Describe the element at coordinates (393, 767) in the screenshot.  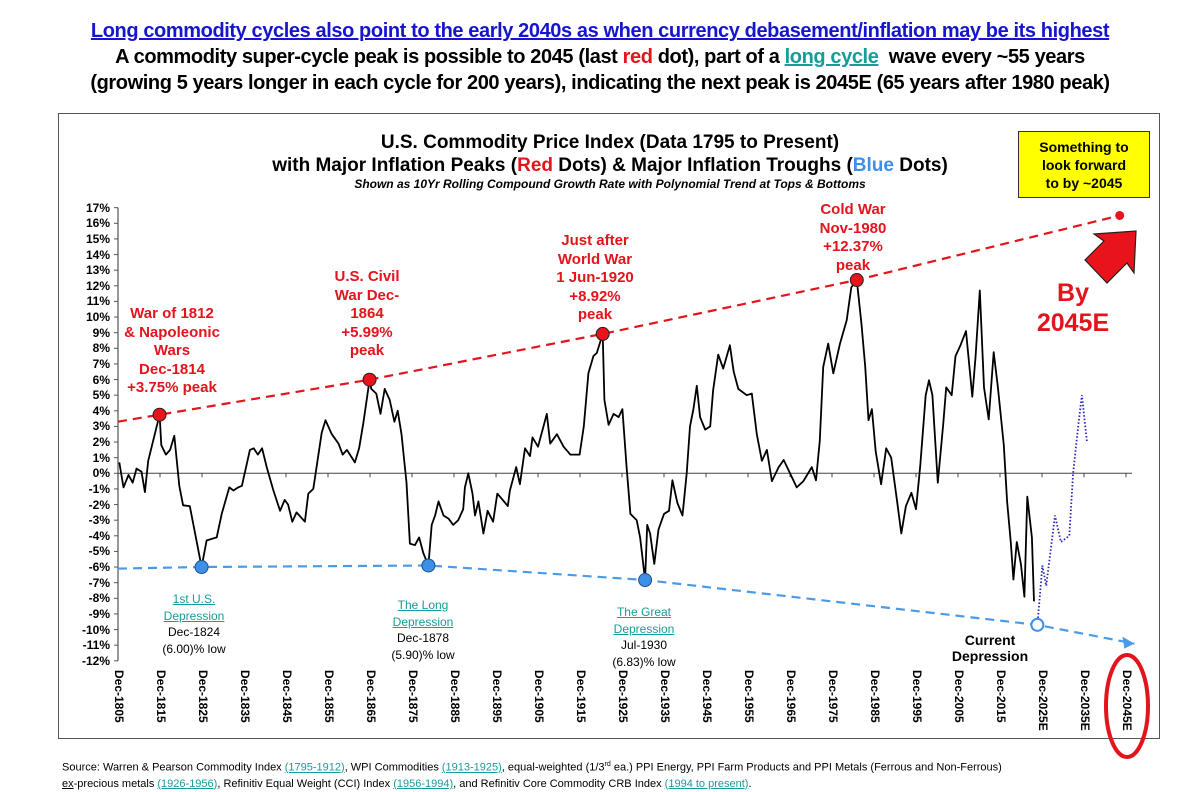
I see `footer-text: , WPI Commodities` at that location.